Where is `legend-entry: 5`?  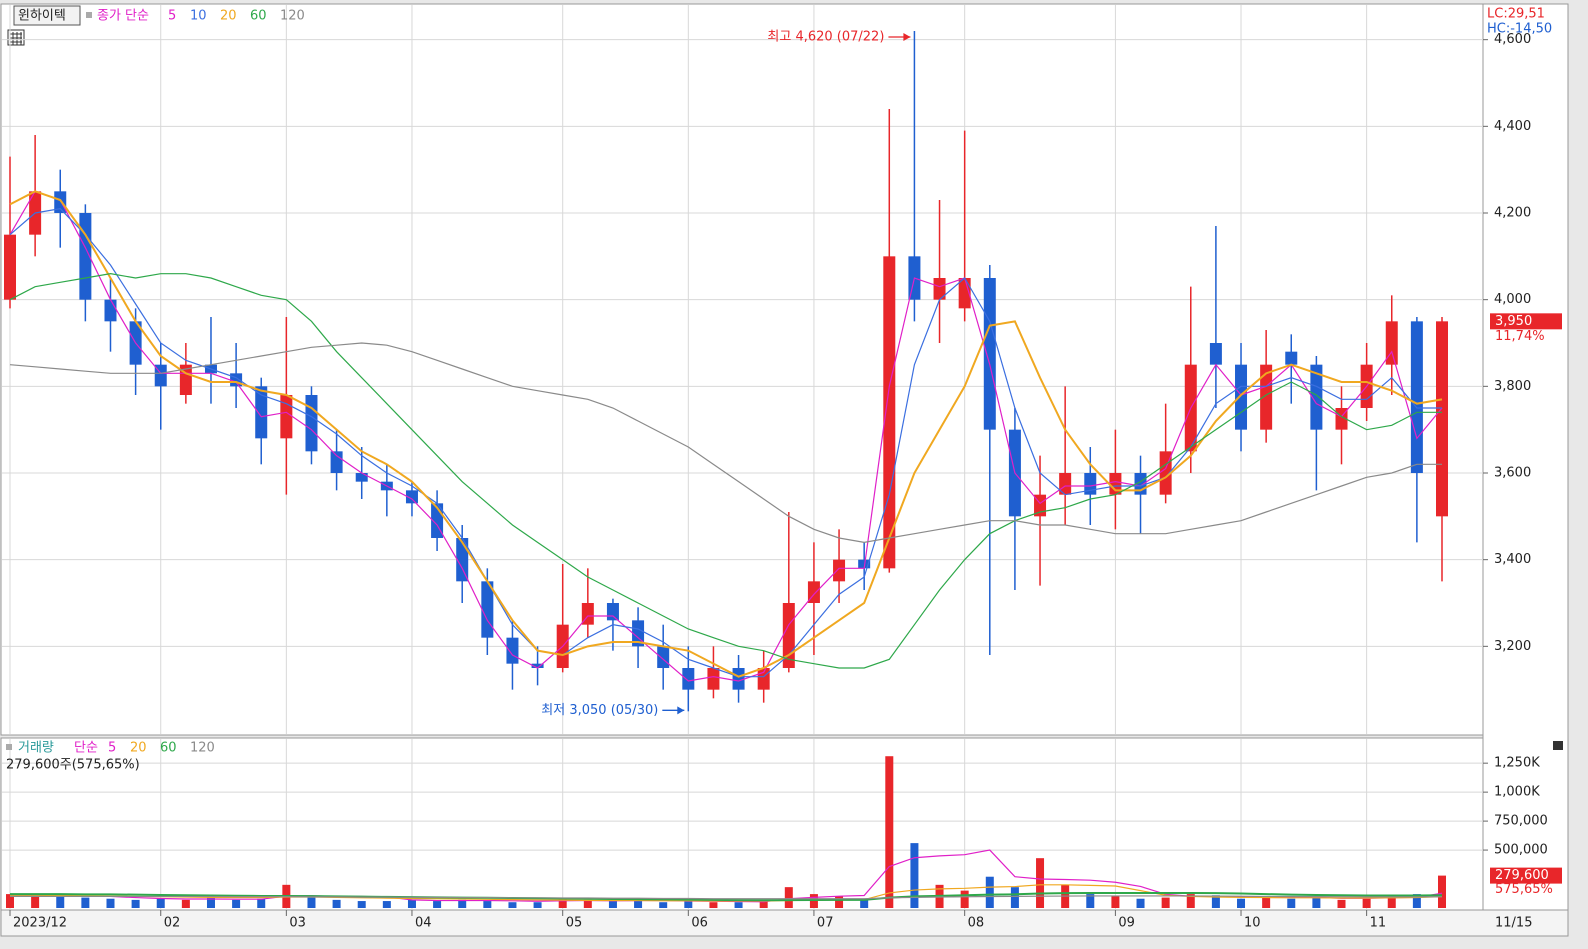 legend-entry: 5 is located at coordinates (172, 16).